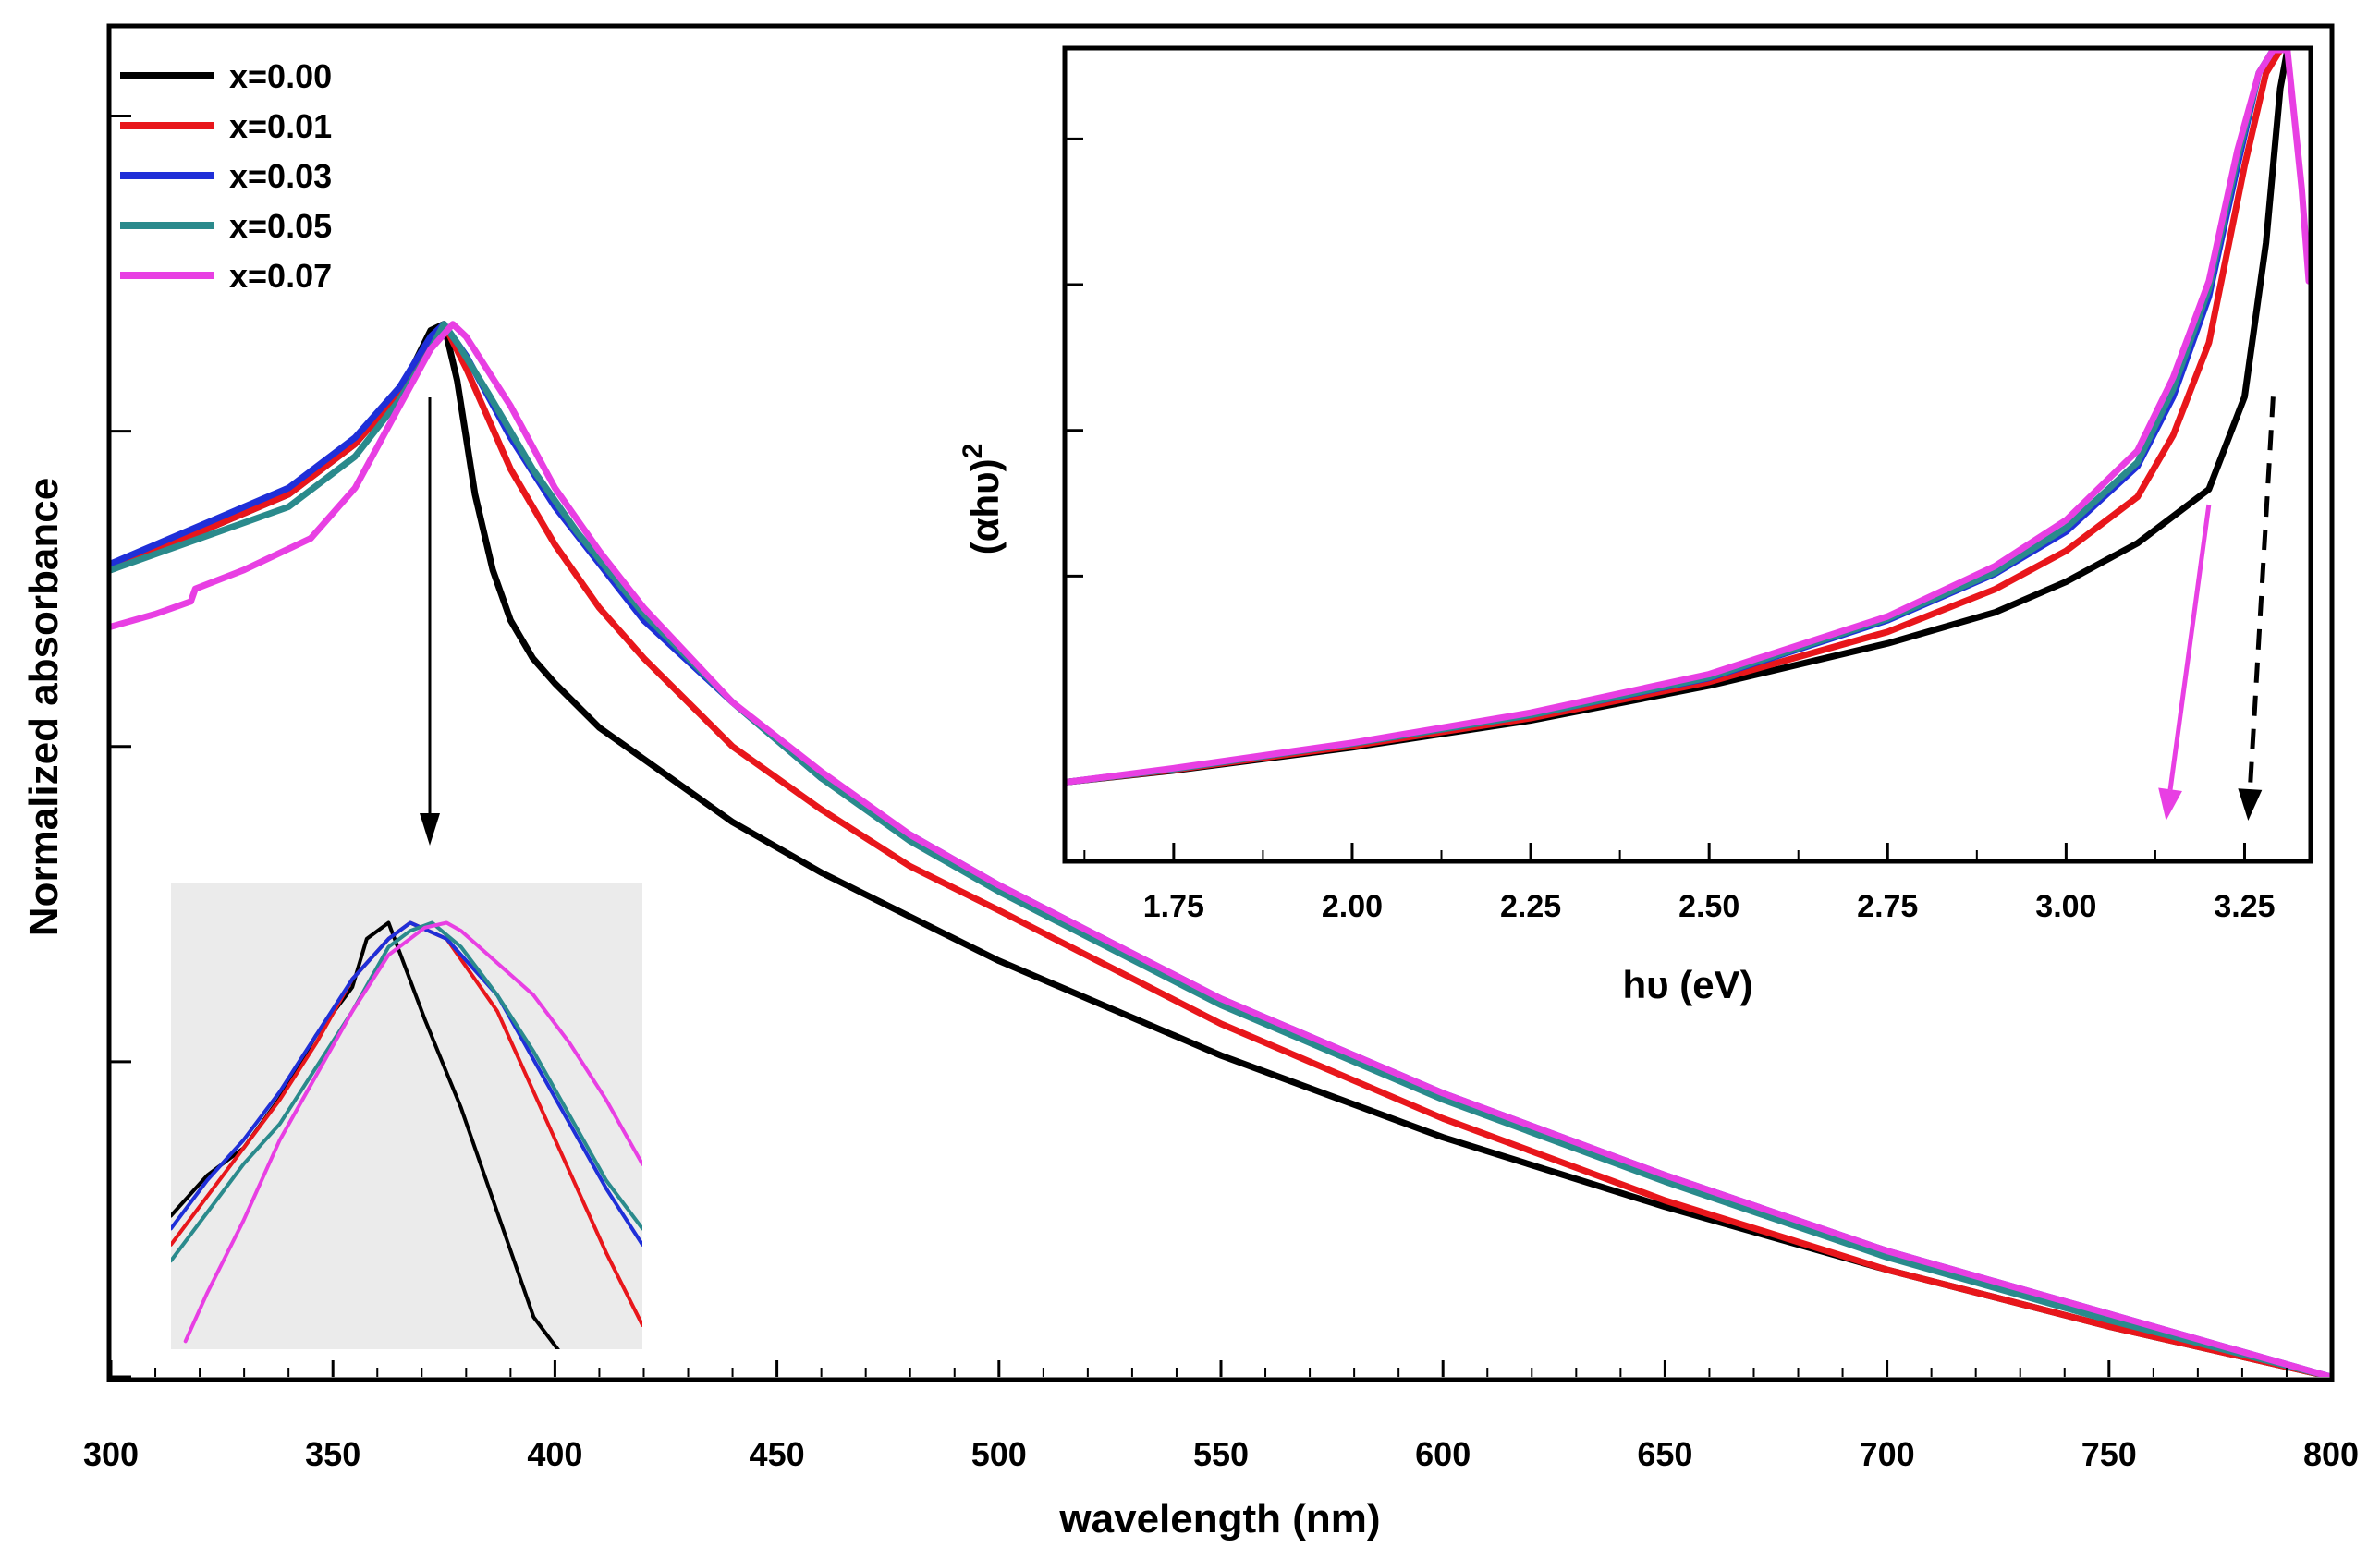 The width and height of the screenshot is (2380, 1559). I want to click on bandgap-x-tick-label: 2.00, so click(1352, 906).